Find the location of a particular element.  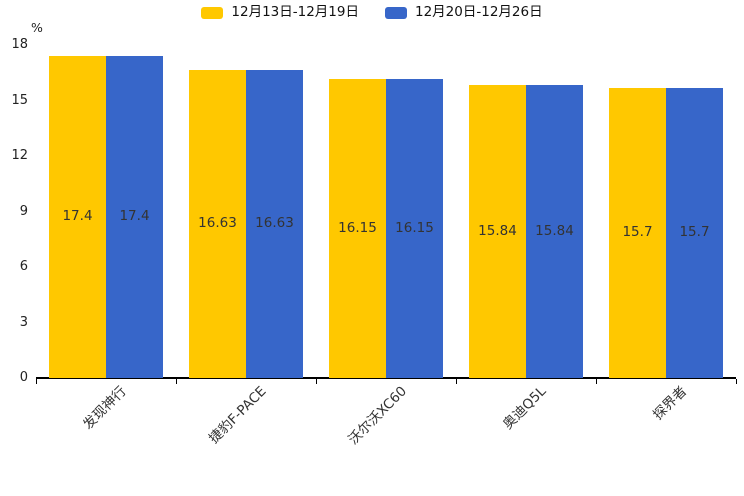

x-axis-line is located at coordinates (386, 378).